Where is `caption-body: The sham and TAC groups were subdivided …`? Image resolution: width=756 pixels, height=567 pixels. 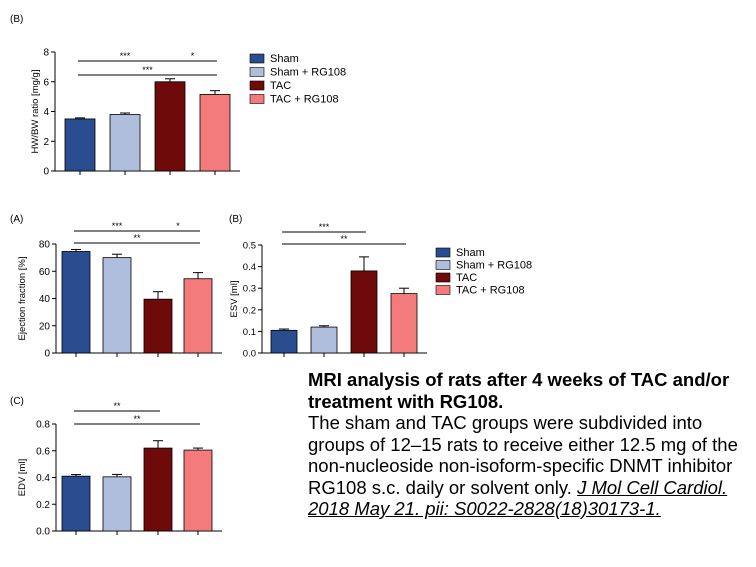 caption-body: The sham and TAC groups were subdivided … is located at coordinates (523, 455).